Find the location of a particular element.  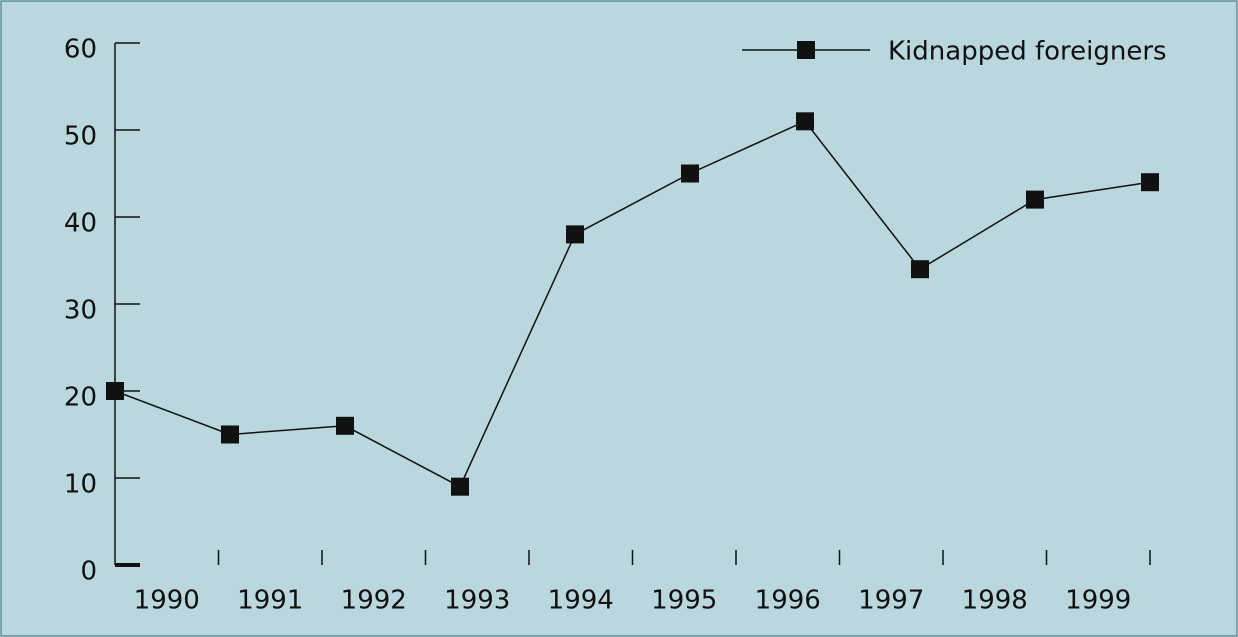

legend-label: Kidnapped foreigners is located at coordinates (1027, 52).